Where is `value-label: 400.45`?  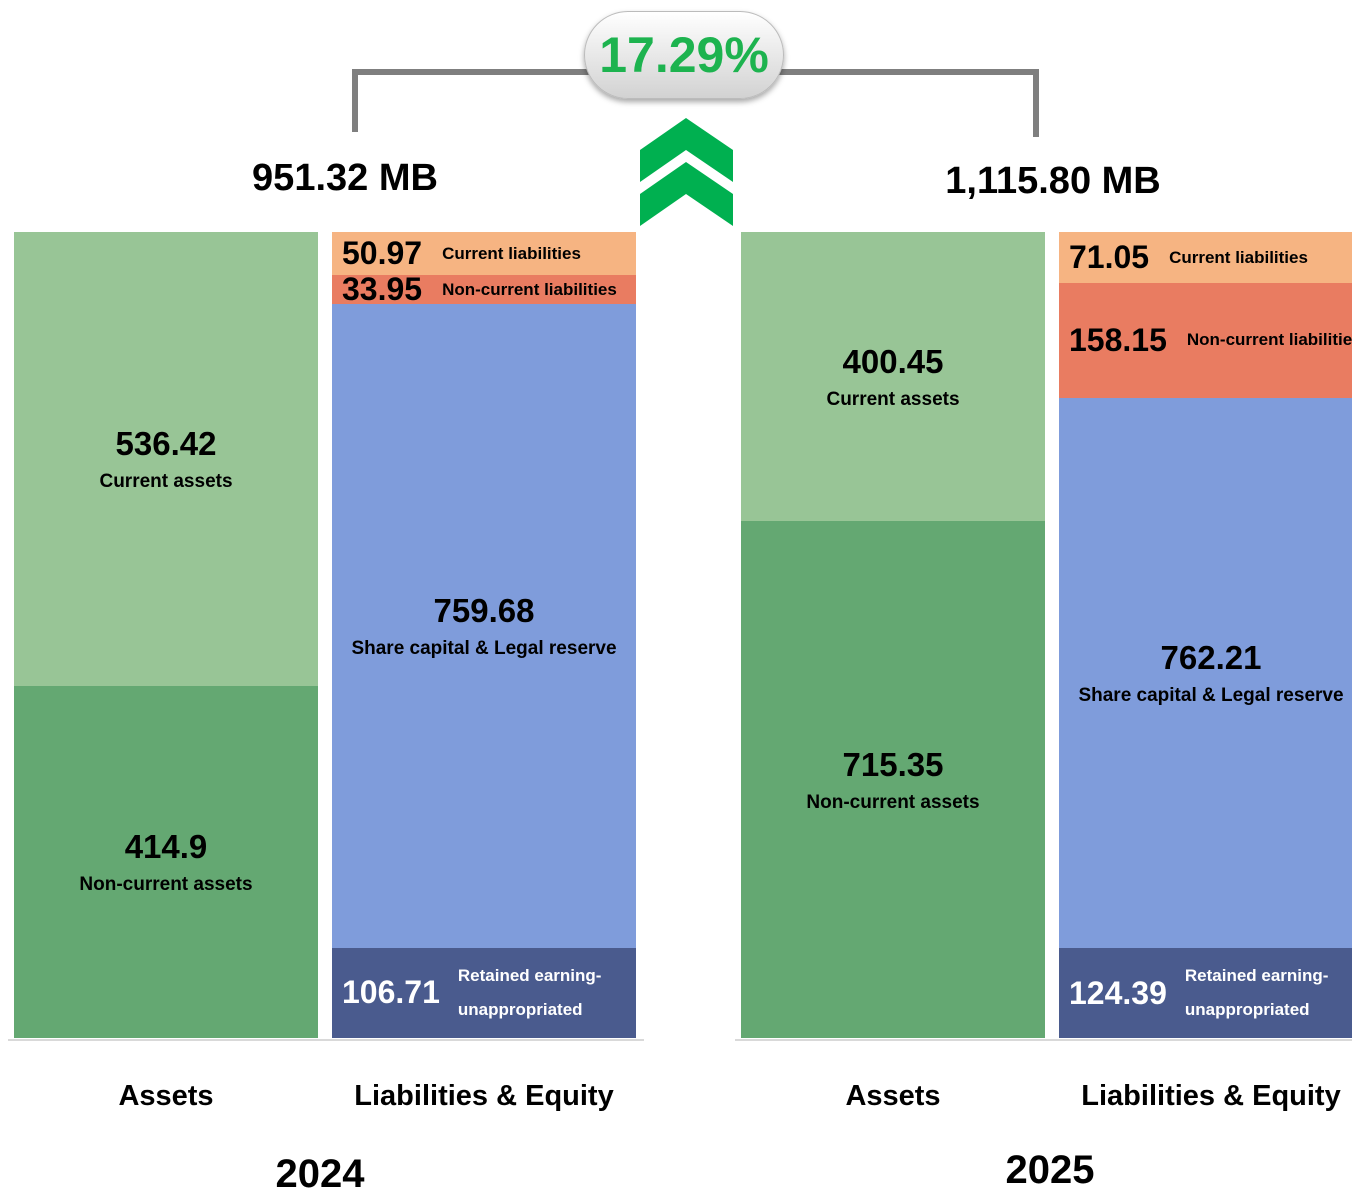 value-label: 400.45 is located at coordinates (893, 361).